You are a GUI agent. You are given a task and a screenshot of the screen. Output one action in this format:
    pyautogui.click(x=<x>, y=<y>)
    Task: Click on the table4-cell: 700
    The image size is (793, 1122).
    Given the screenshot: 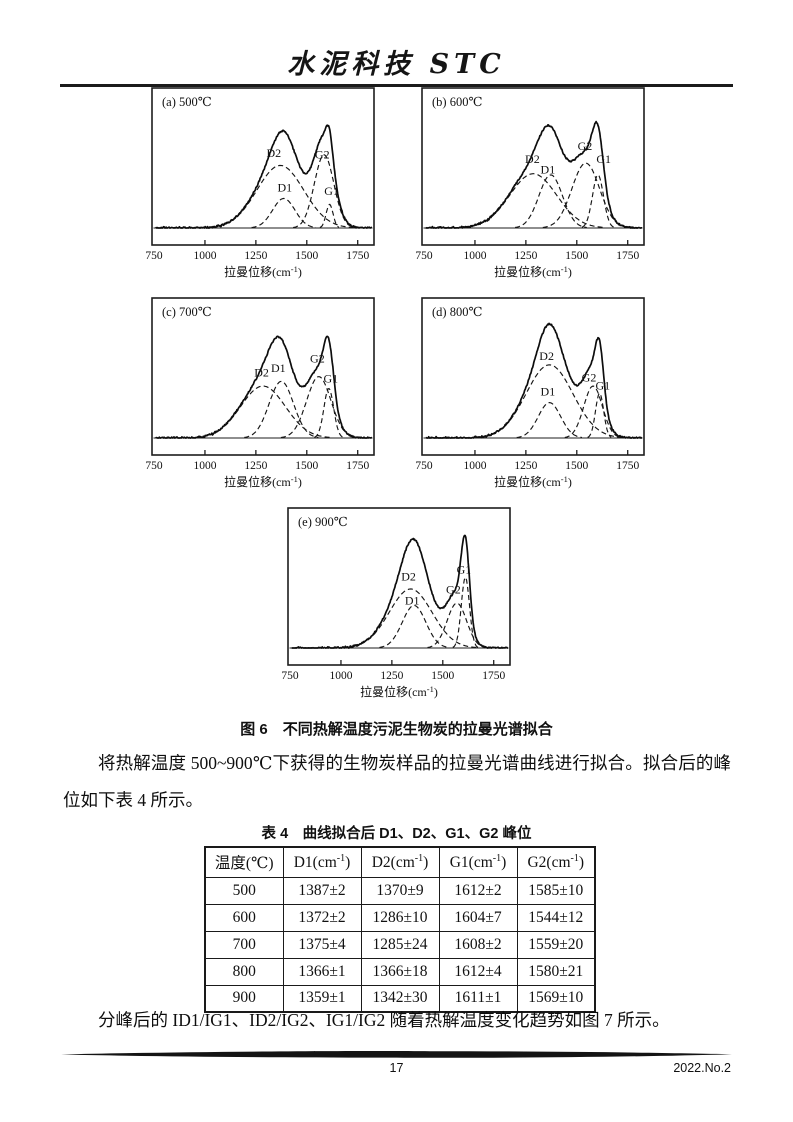 What is the action you would take?
    pyautogui.click(x=244, y=944)
    